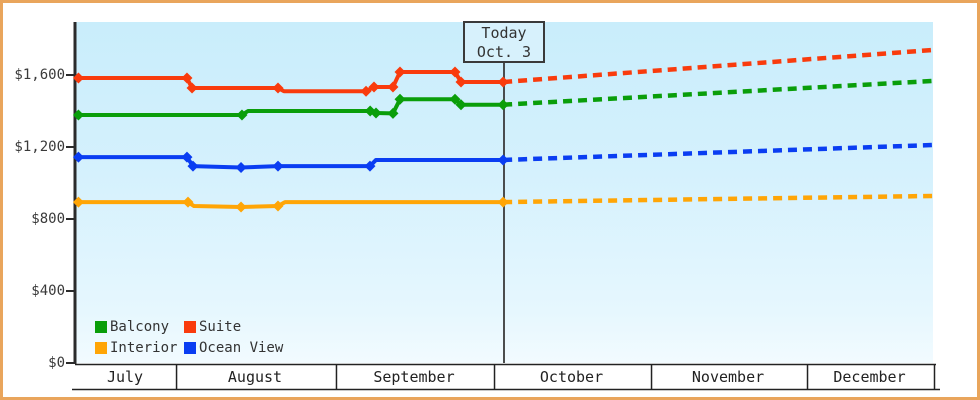 The height and width of the screenshot is (400, 980). I want to click on legend-item-suite: Suite, so click(233, 326).